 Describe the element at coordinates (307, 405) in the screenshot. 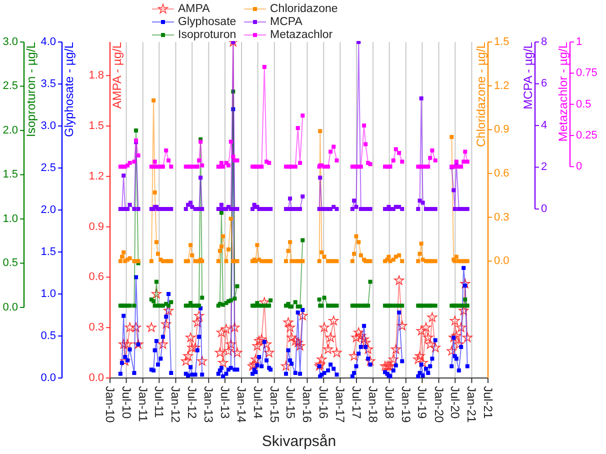

I see `x-tick-label: Jan-16` at that location.